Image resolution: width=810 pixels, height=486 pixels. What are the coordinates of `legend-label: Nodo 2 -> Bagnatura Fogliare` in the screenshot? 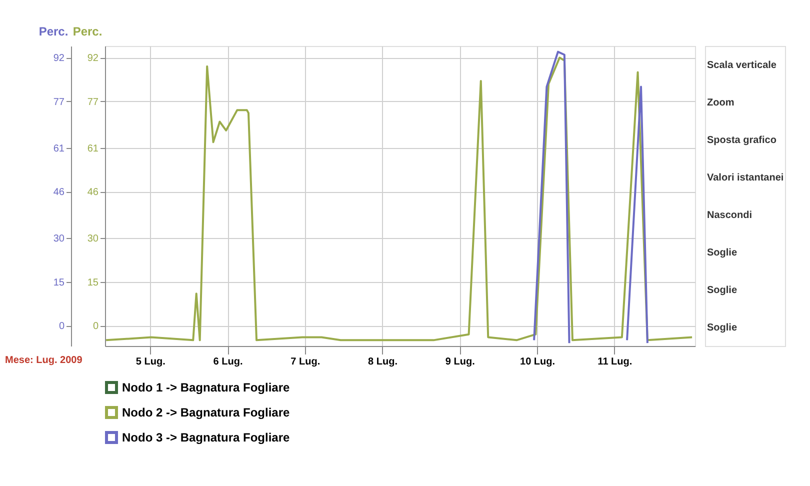 It's located at (206, 413).